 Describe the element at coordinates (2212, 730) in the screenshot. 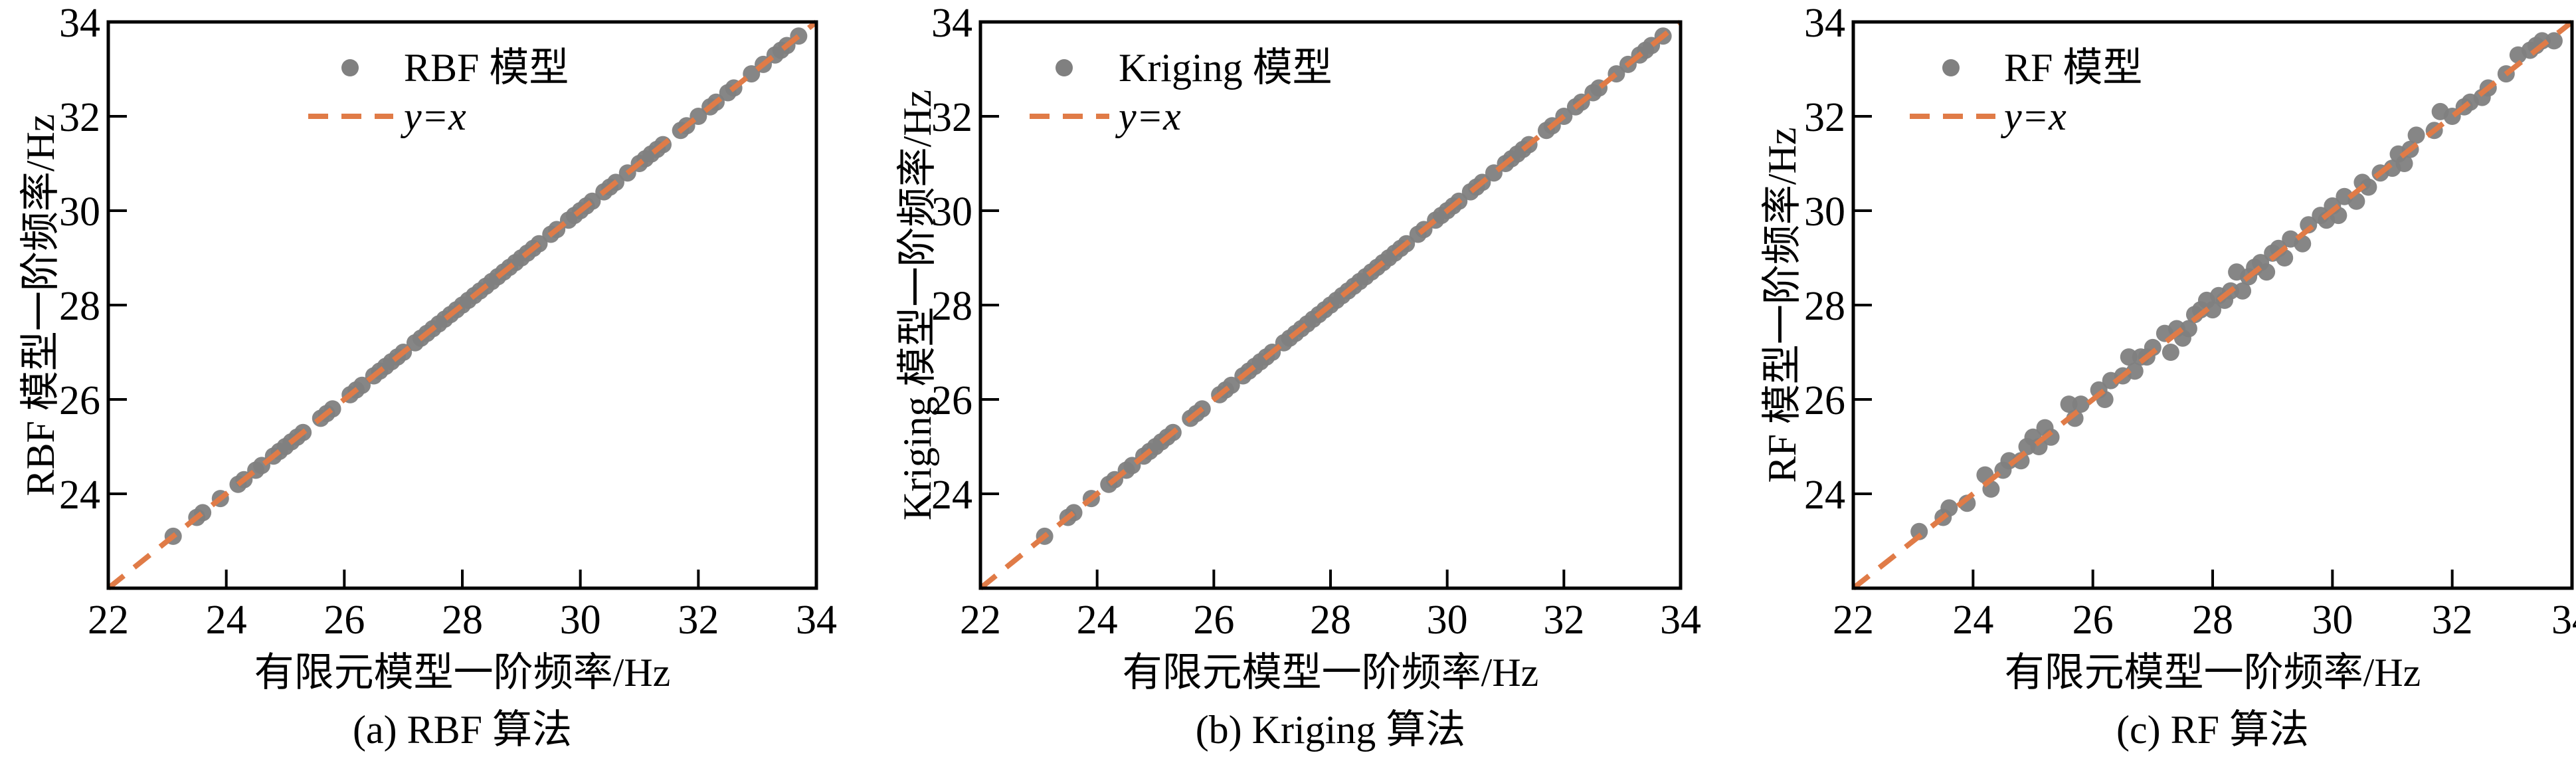

I see `panel-caption: (c) RF 算法` at that location.